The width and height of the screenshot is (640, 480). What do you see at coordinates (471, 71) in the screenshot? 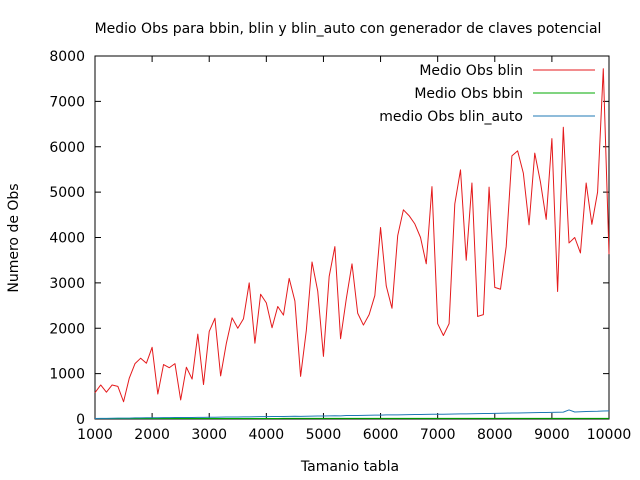
I see `legend-label-0: Medio Obs blin` at bounding box center [471, 71].